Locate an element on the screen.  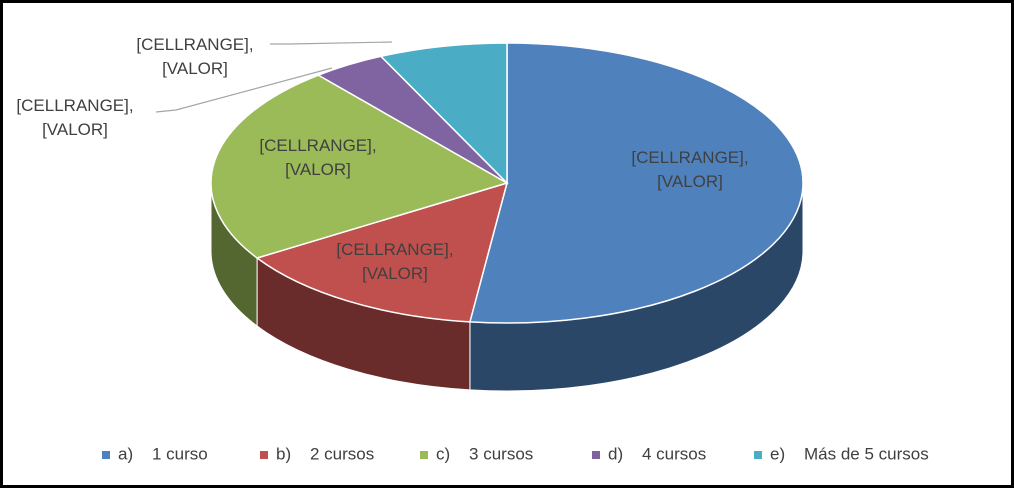
legend-label: a) 1 curso is located at coordinates (163, 453).